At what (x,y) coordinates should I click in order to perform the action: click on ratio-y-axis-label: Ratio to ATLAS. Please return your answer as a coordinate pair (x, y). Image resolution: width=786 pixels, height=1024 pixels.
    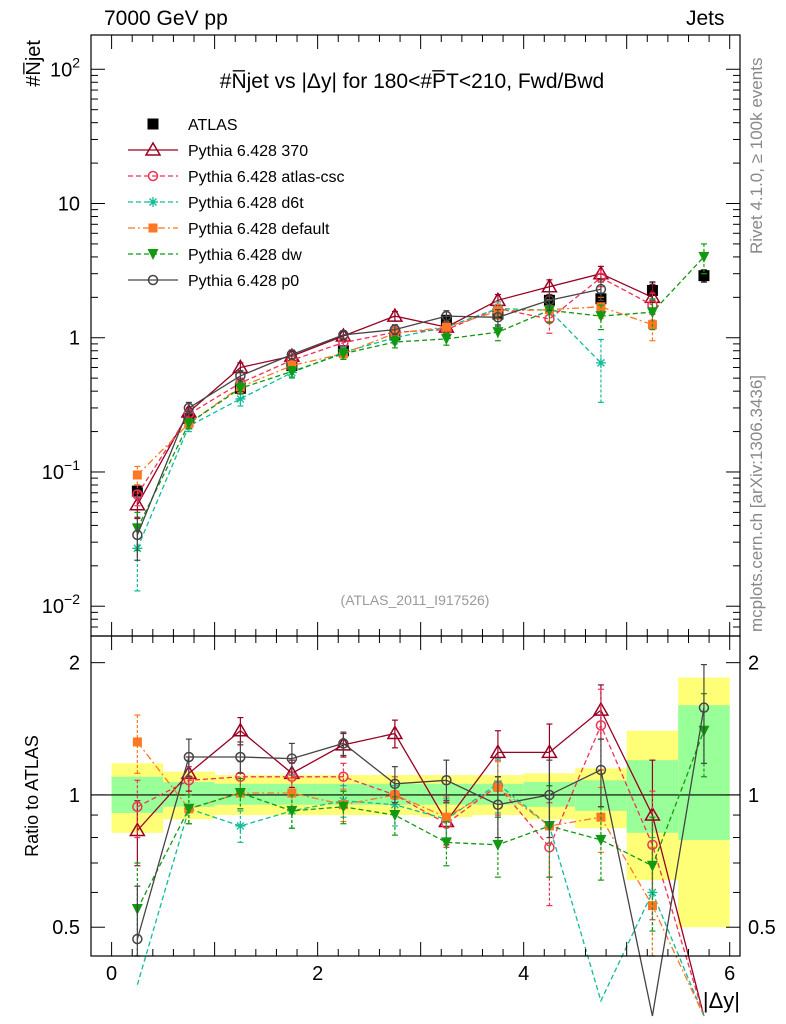
    Looking at the image, I should click on (32, 796).